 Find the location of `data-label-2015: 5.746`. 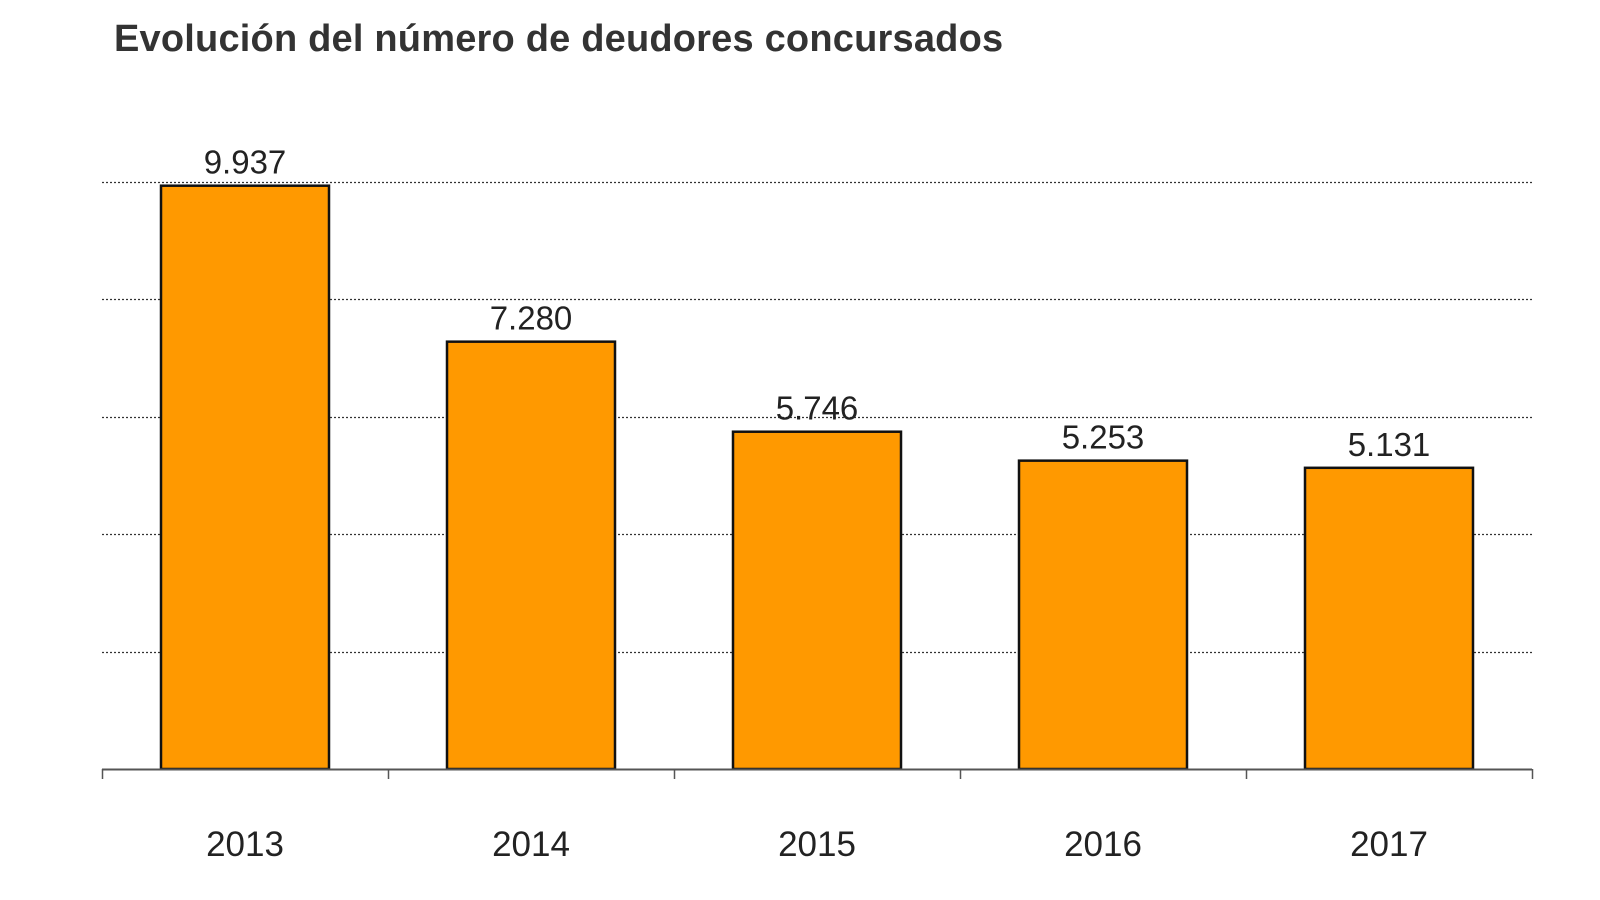

data-label-2015: 5.746 is located at coordinates (817, 408).